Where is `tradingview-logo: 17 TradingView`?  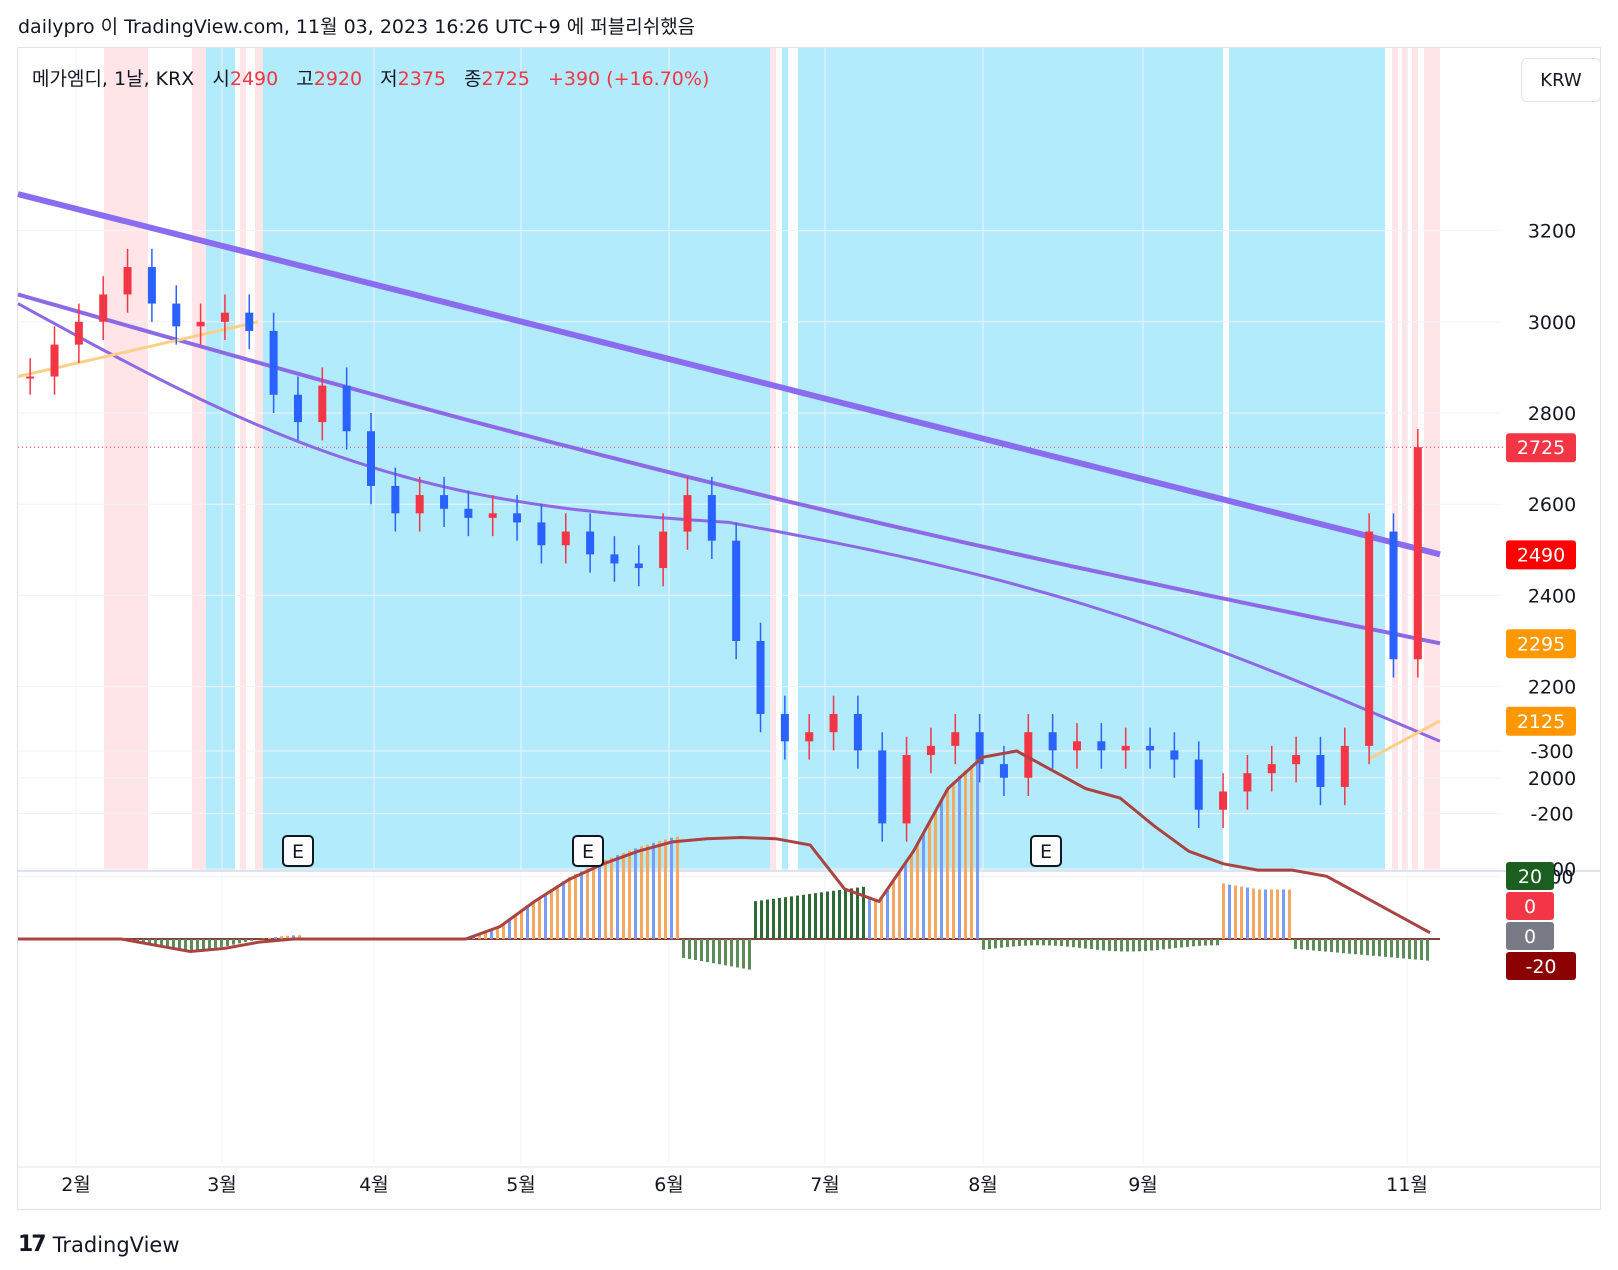
tradingview-logo: 17 TradingView is located at coordinates (99, 1244).